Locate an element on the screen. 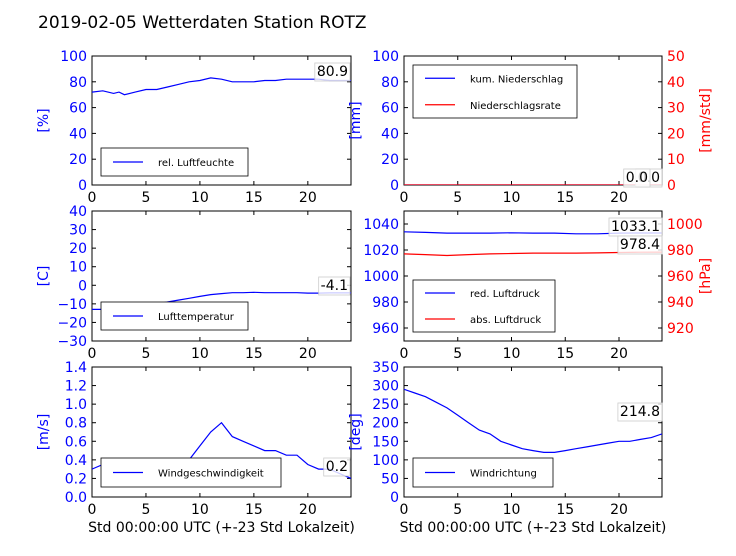 This screenshot has width=736, height=556. y-tick-label: 50 is located at coordinates (390, 479).